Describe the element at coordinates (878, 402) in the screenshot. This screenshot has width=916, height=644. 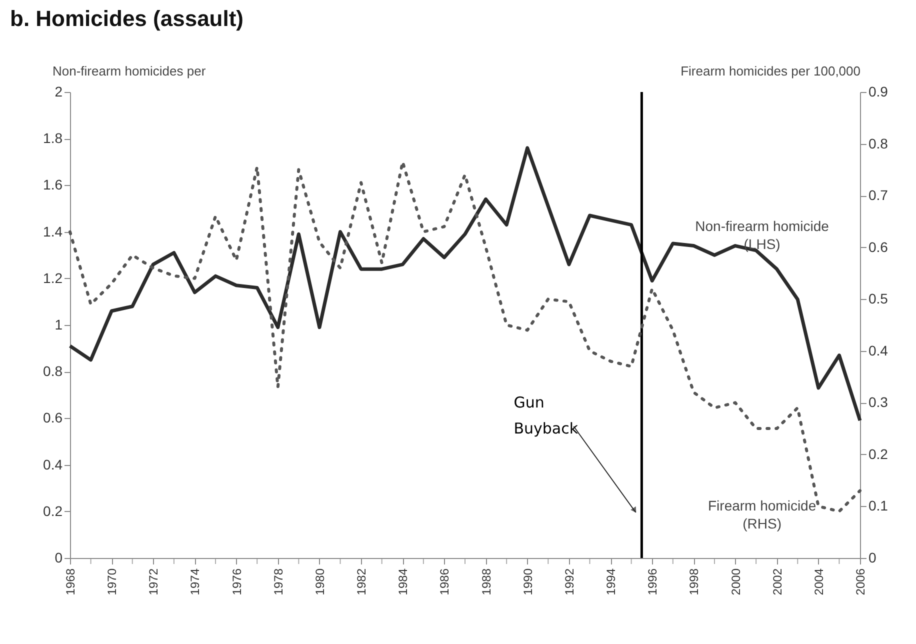
I see `y2-tick-label: 0.3` at that location.